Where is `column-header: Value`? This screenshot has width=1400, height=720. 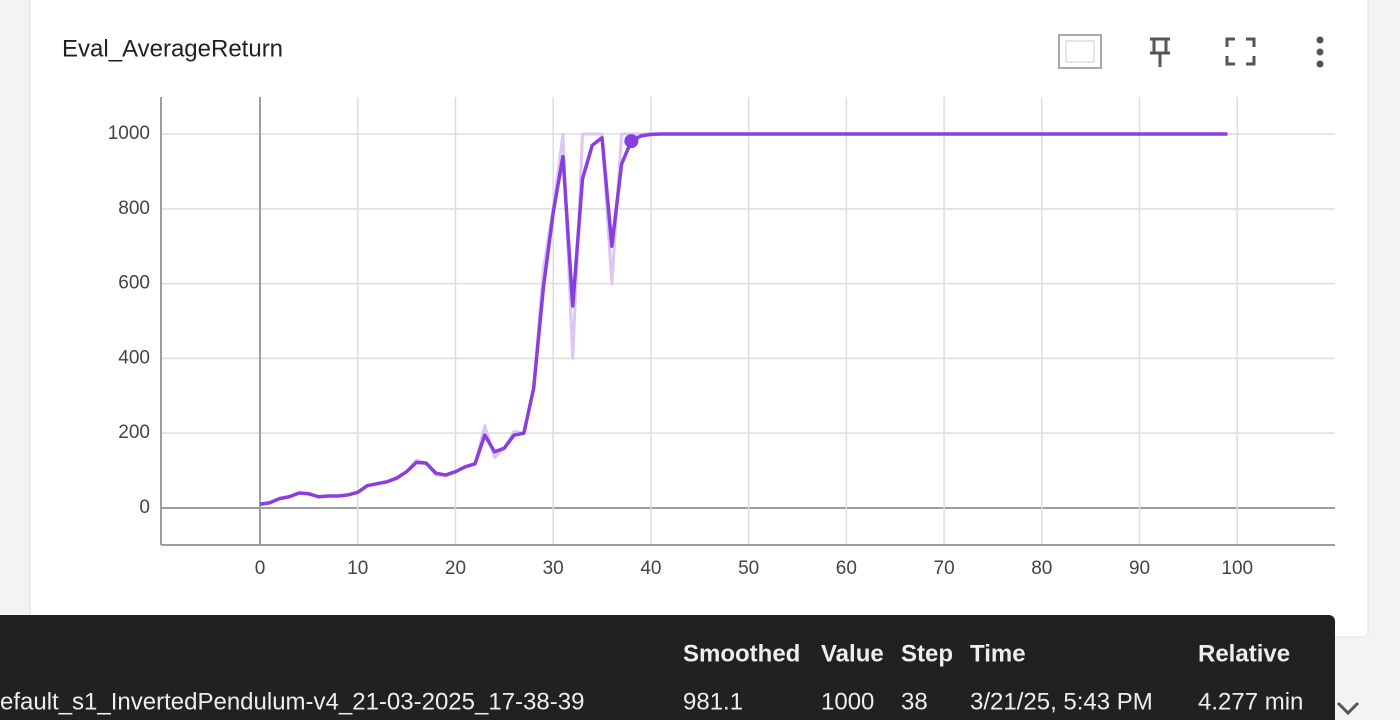 column-header: Value is located at coordinates (852, 653).